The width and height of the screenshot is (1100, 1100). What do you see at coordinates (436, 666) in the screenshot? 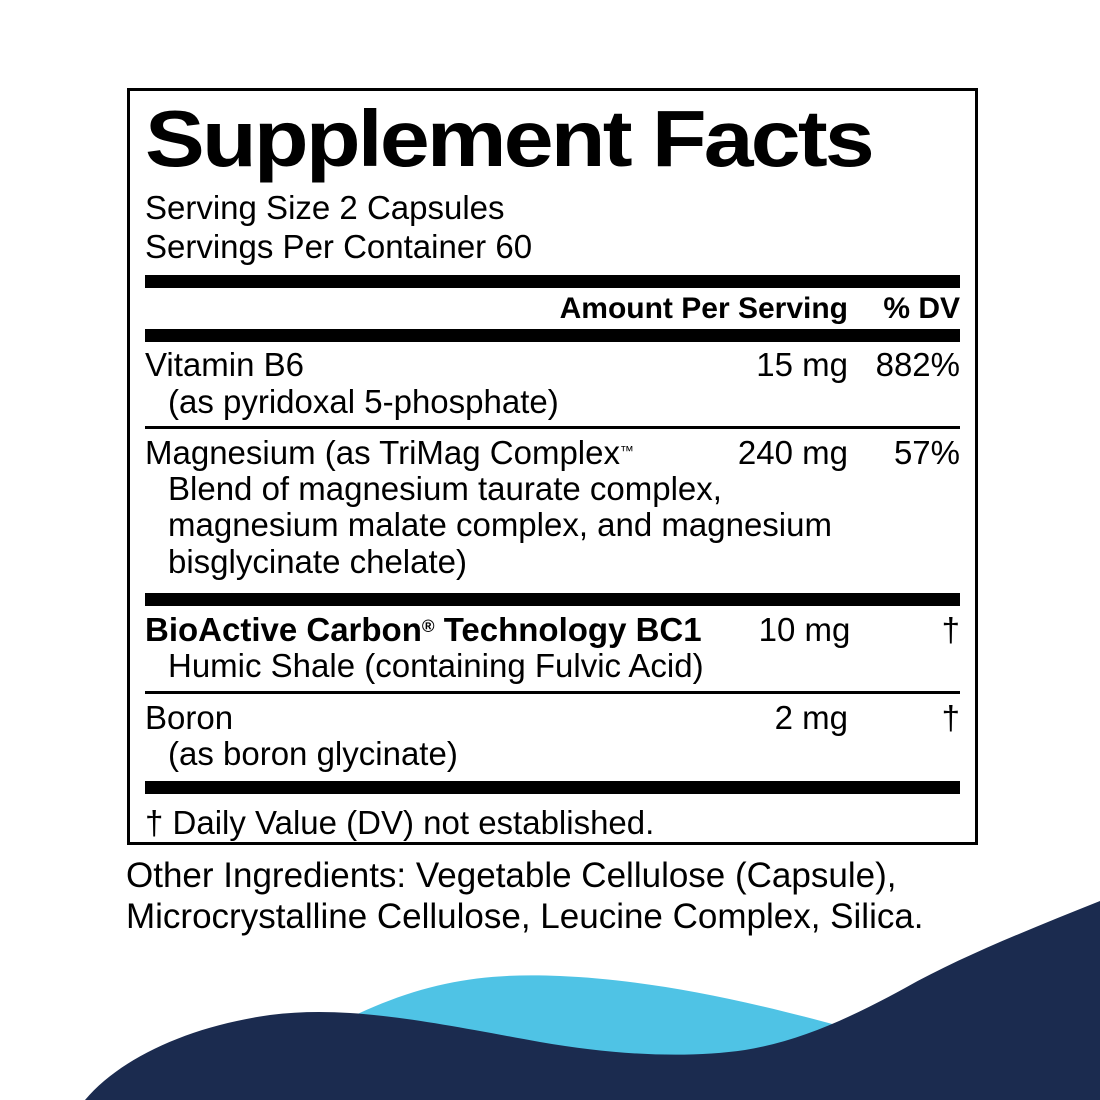
I see `nutrient-form: Humic Shale (containing Fulvic Acid)` at bounding box center [436, 666].